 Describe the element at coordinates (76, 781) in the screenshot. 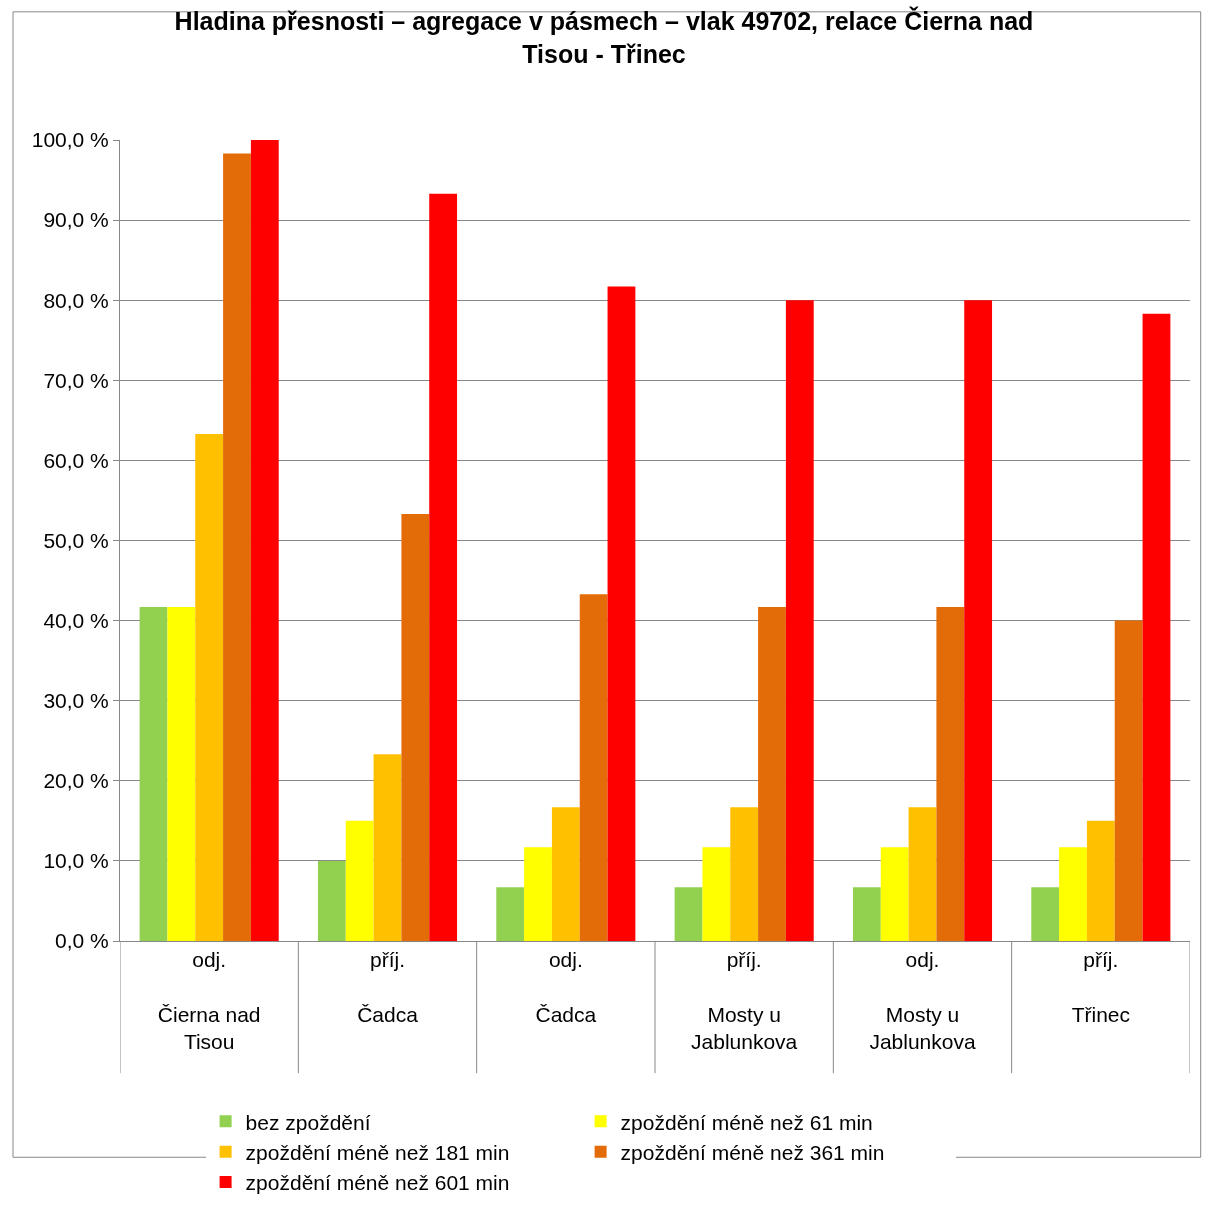

I see `y-tick-label: 20,0 %` at that location.